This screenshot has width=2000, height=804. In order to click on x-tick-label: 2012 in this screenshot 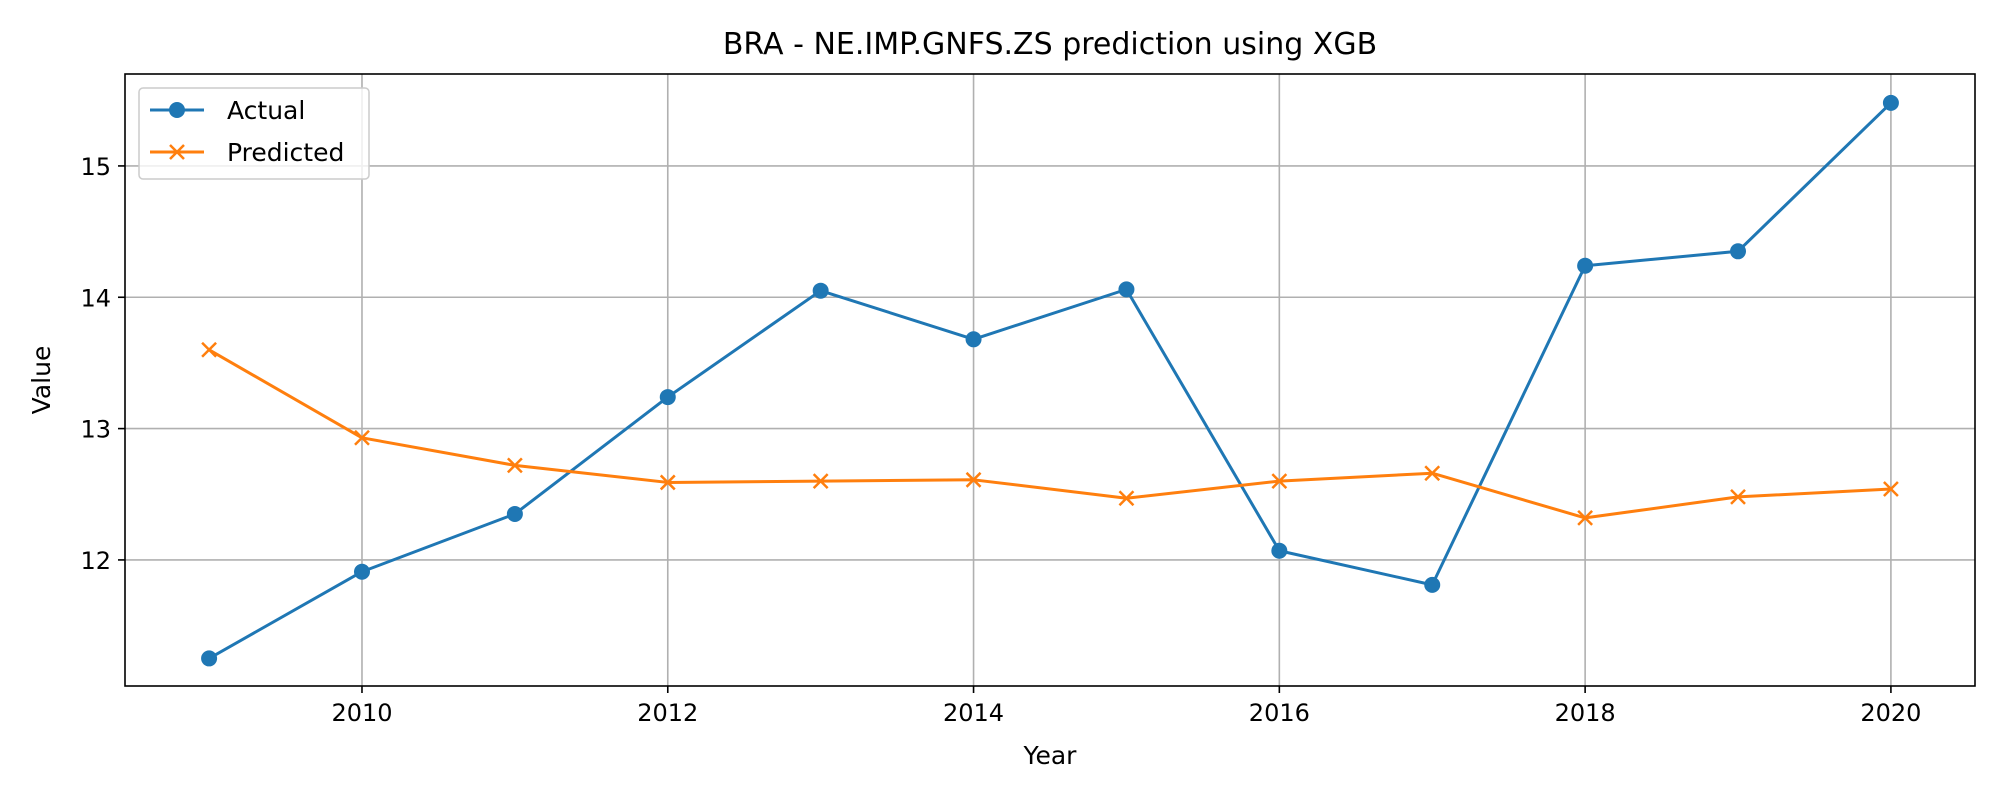, I will do `click(667, 713)`.